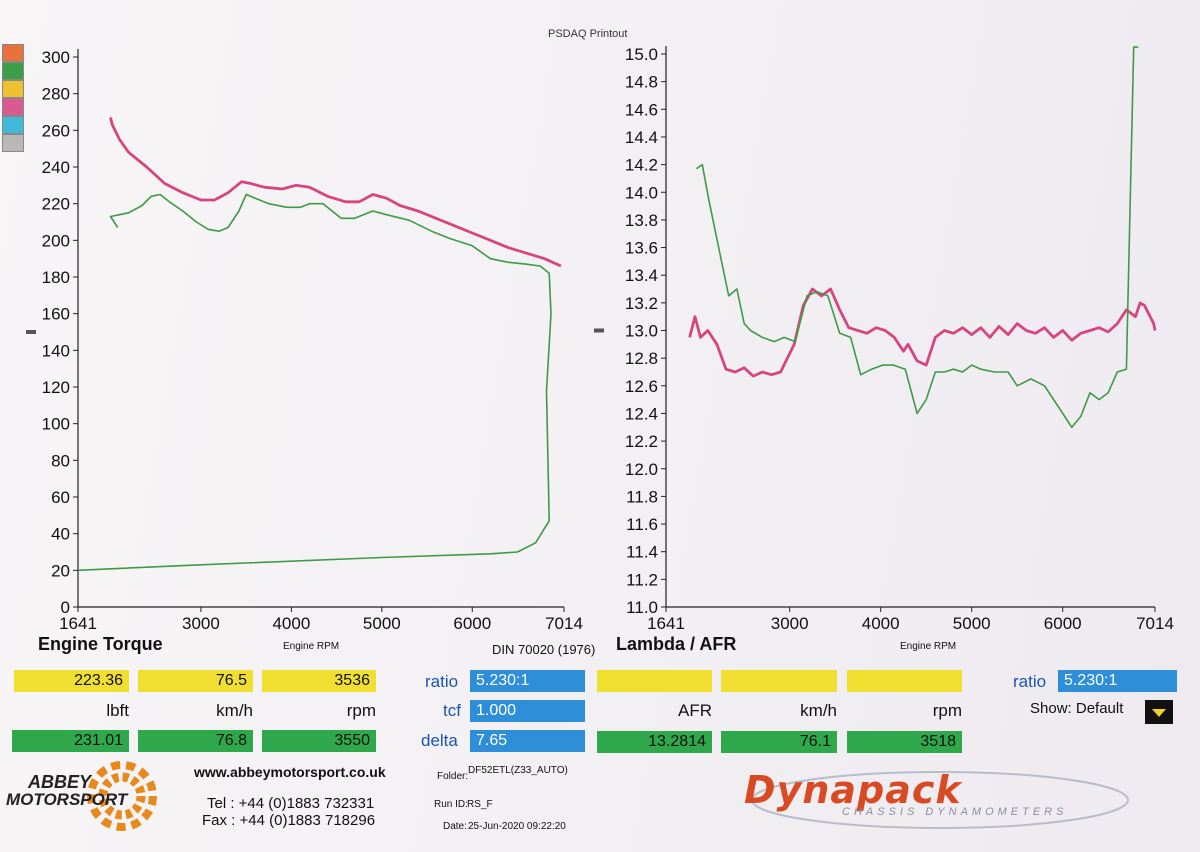 This screenshot has height=852, width=1200. What do you see at coordinates (71, 681) in the screenshot?
I see `torque-cursor-lbft: 223.36` at bounding box center [71, 681].